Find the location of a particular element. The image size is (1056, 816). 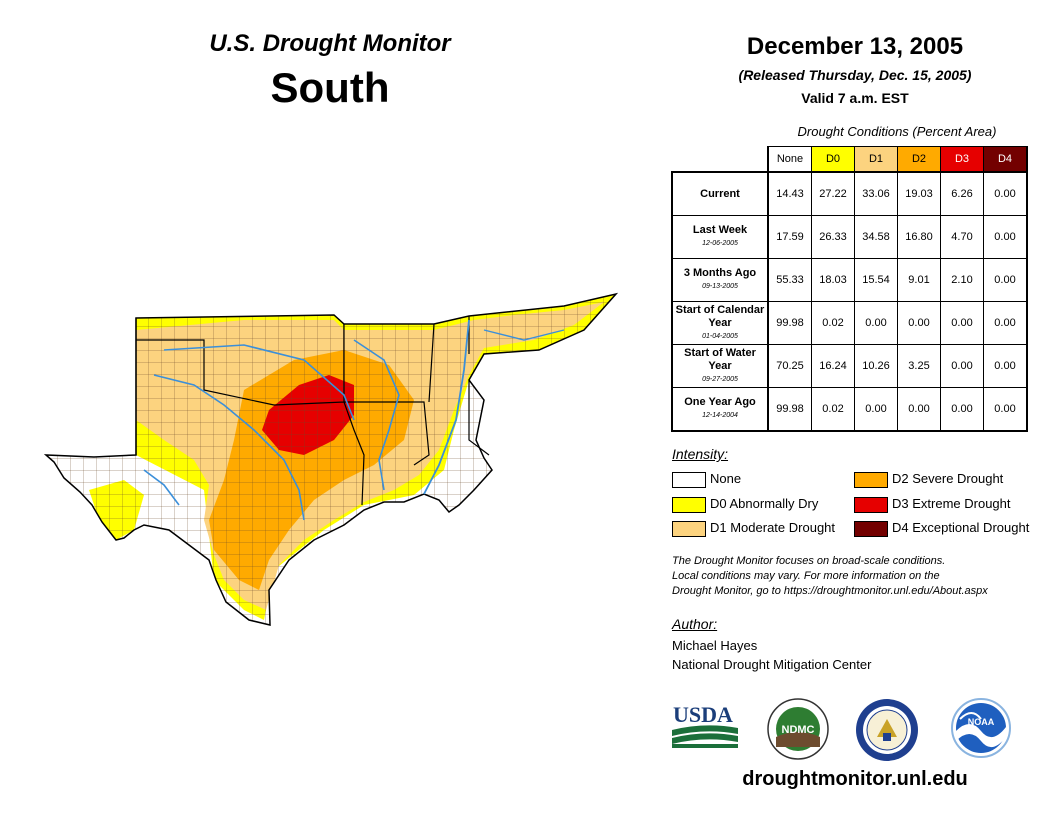

river-arkansas is located at coordinates (259, 382).